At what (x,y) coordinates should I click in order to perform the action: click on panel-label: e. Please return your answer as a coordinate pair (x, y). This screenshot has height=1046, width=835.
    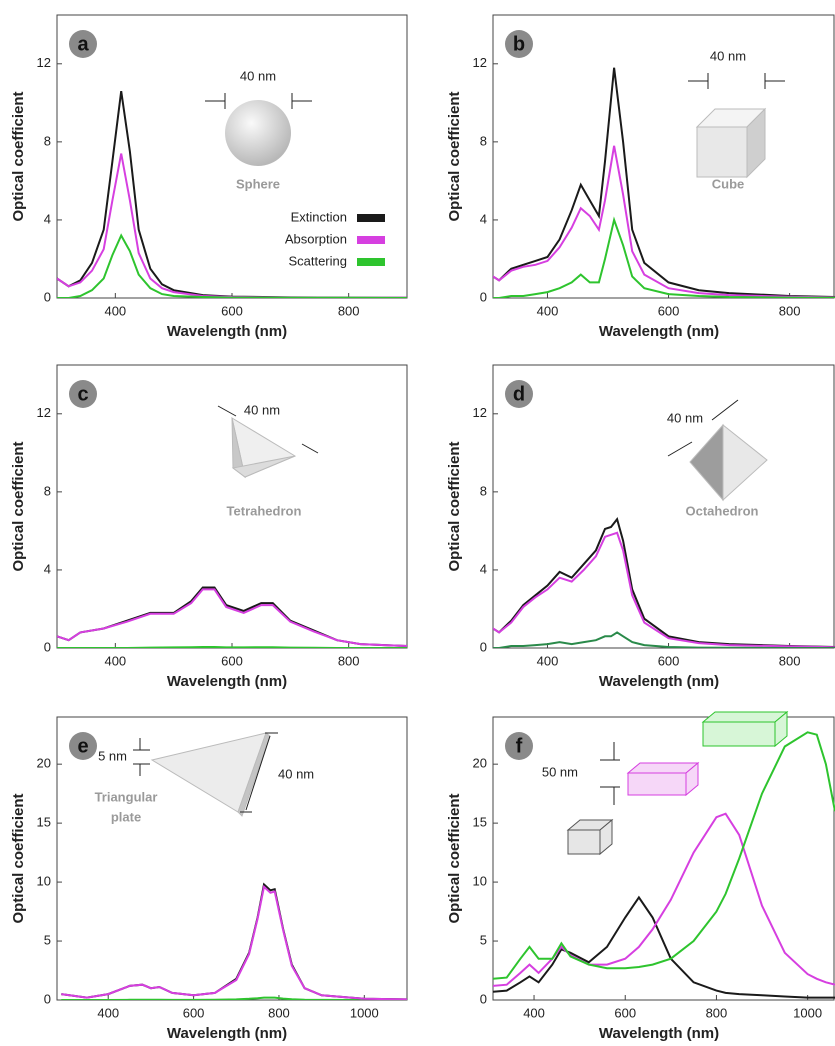
    Looking at the image, I should click on (82, 746).